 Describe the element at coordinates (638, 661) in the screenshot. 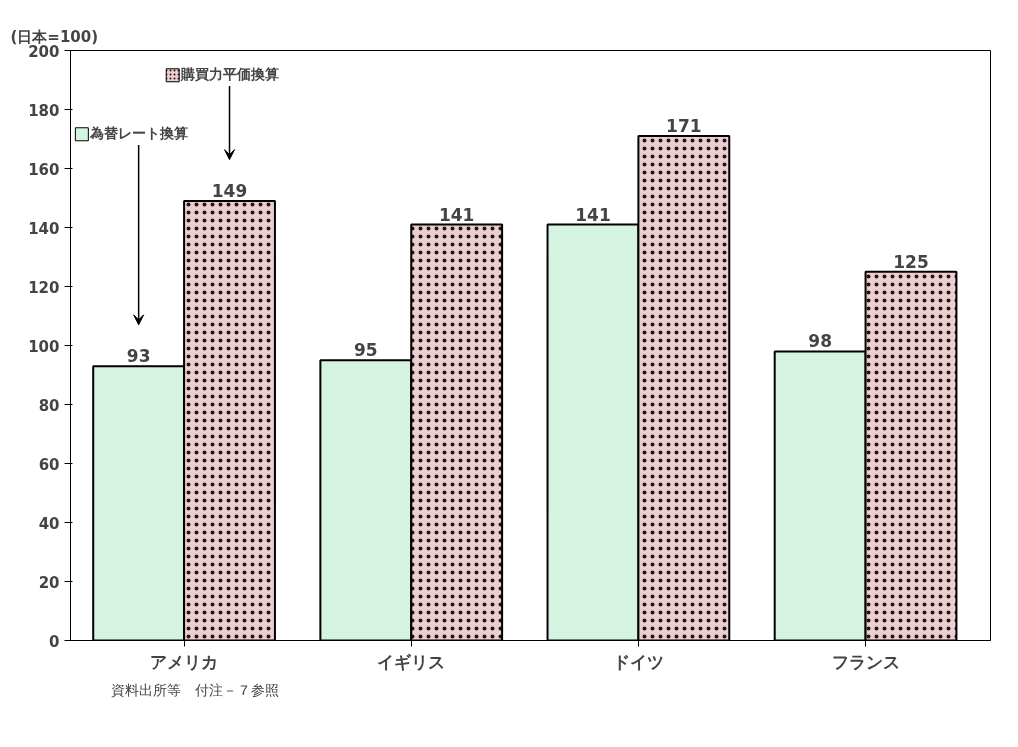

I see `x-tick-label: ドイツ` at that location.